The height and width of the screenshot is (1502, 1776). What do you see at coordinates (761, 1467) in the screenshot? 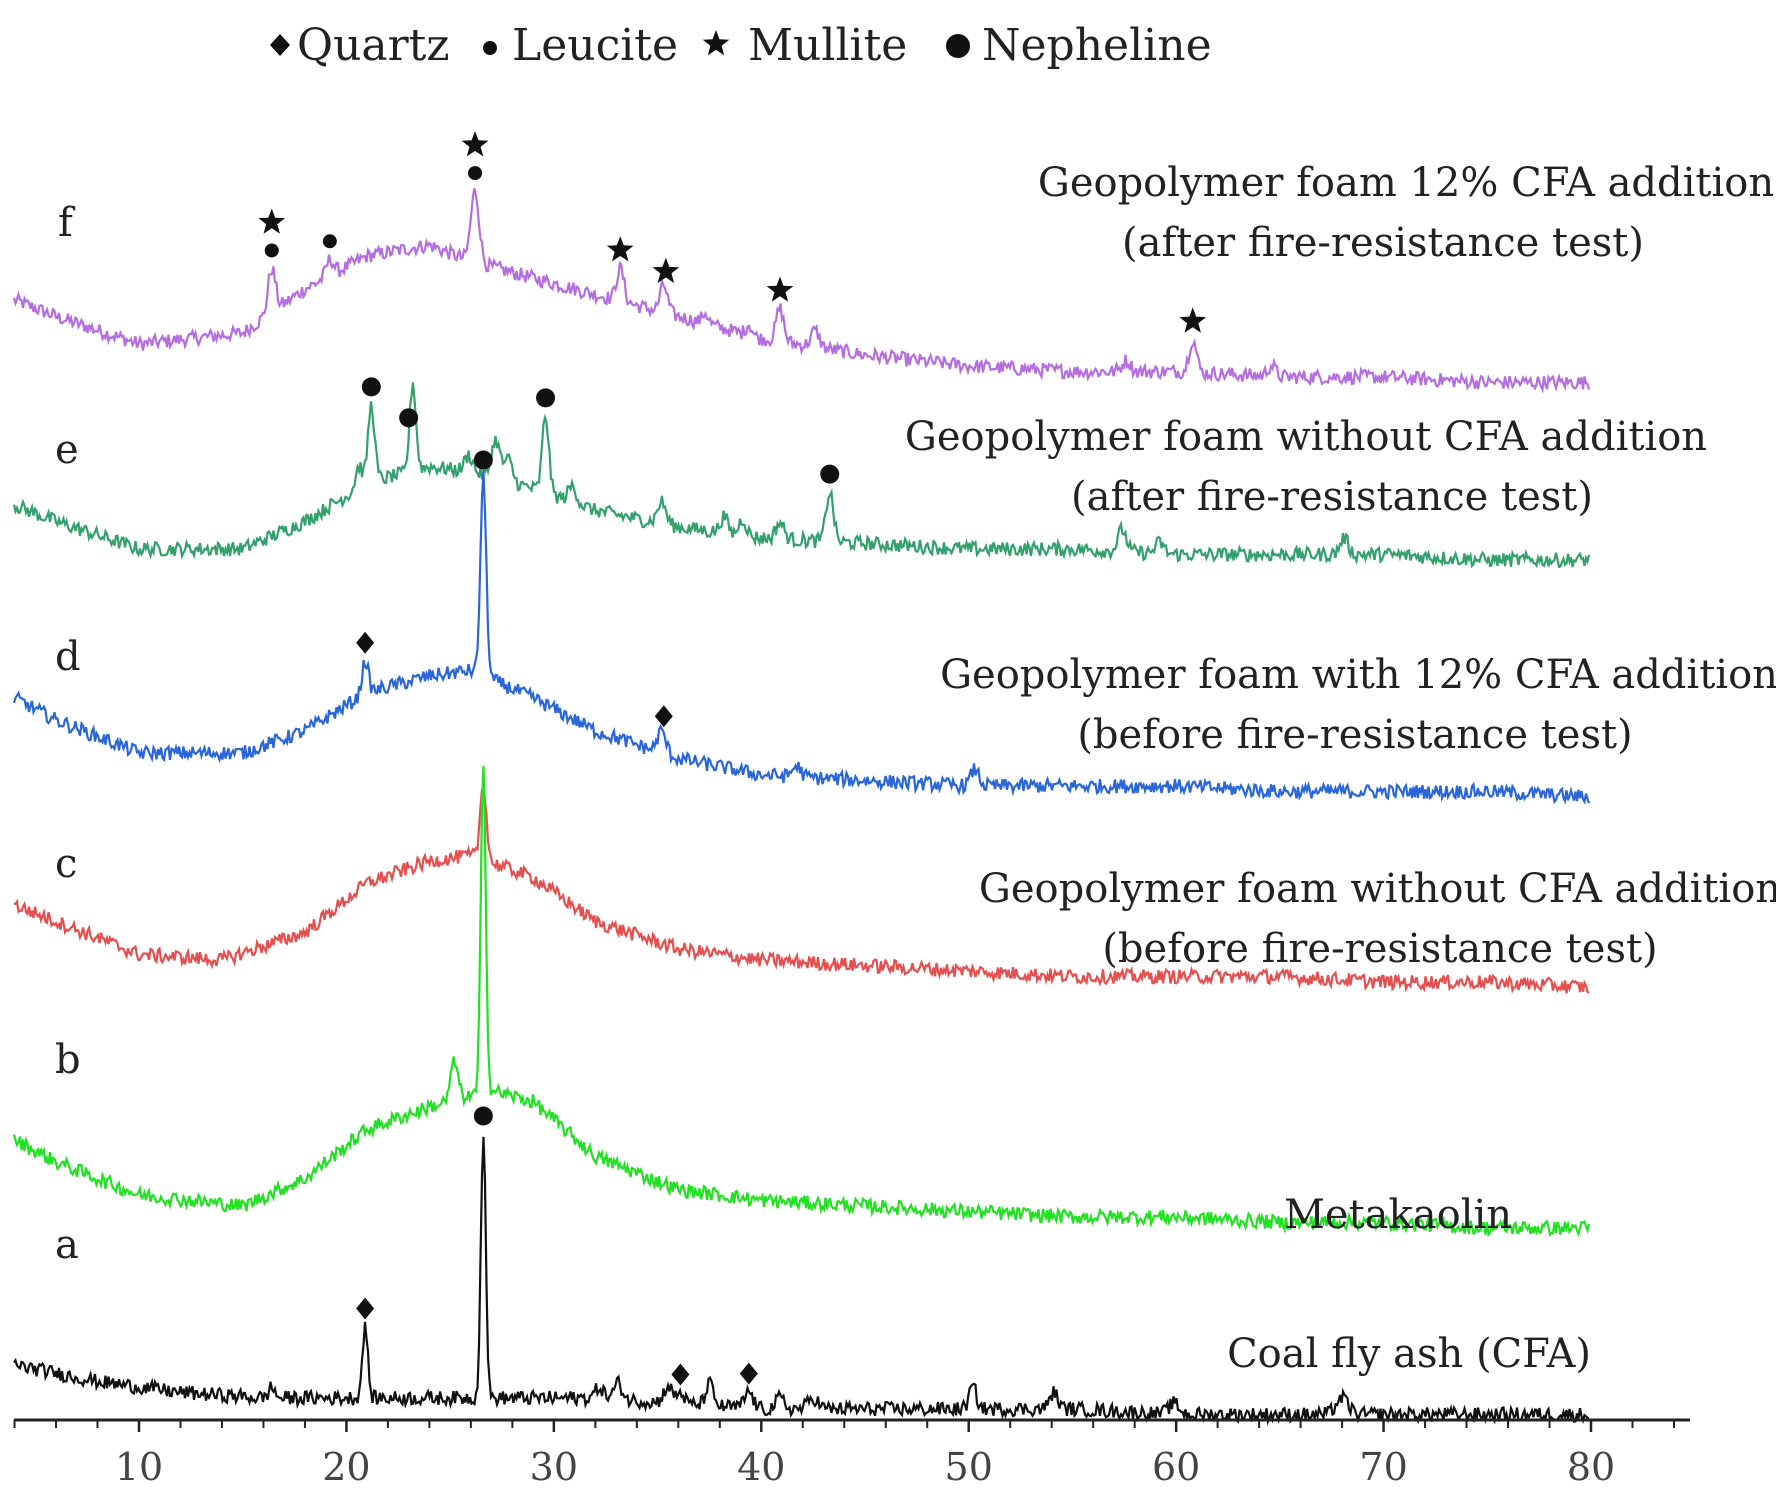
I see `x-tick-label: 40` at bounding box center [761, 1467].